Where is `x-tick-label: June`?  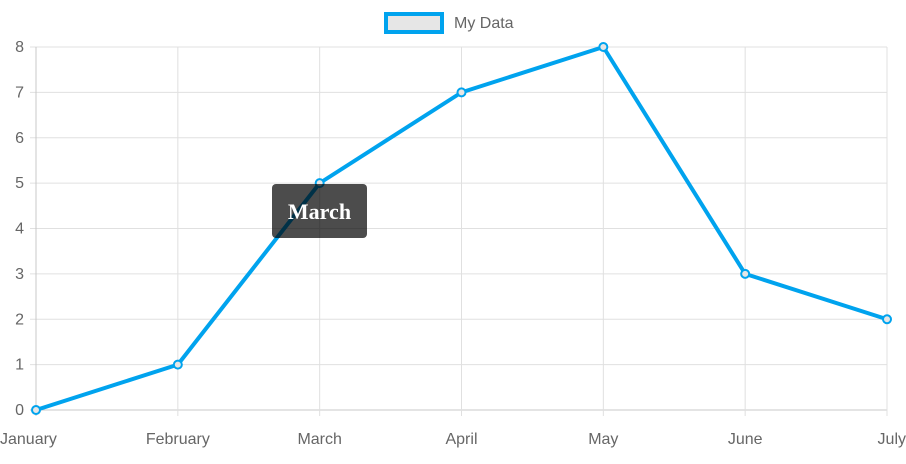 x-tick-label: June is located at coordinates (745, 439).